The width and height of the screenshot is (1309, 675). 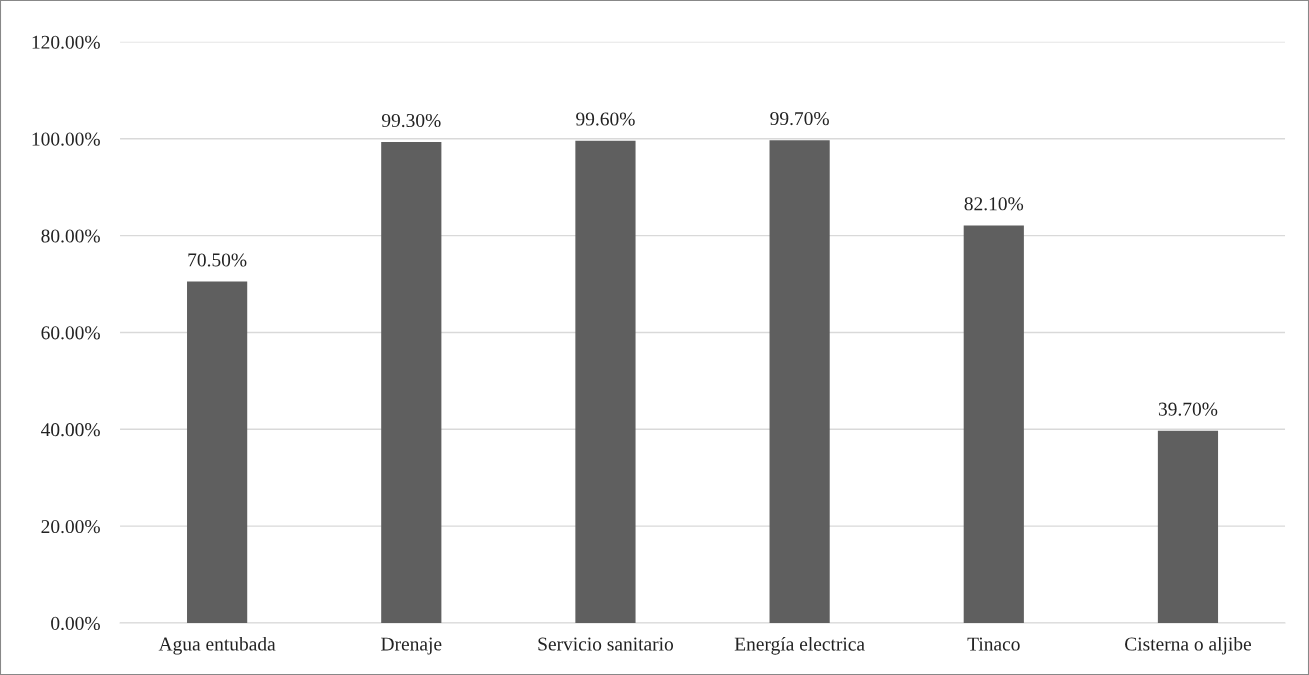 What do you see at coordinates (993, 644) in the screenshot?
I see `x-tick-label: Tinaco` at bounding box center [993, 644].